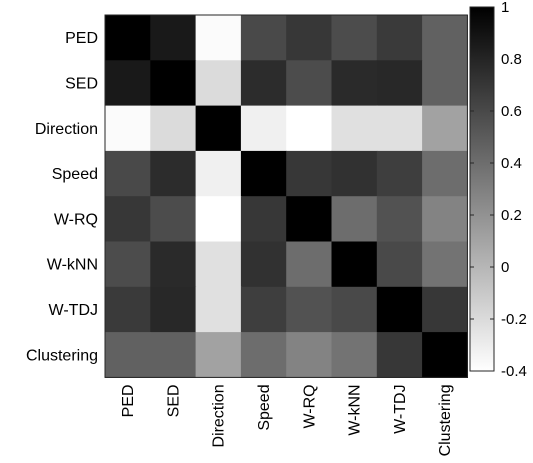  Describe the element at coordinates (218, 355) in the screenshot. I see `heatmap-cell-clustering-direction` at that location.